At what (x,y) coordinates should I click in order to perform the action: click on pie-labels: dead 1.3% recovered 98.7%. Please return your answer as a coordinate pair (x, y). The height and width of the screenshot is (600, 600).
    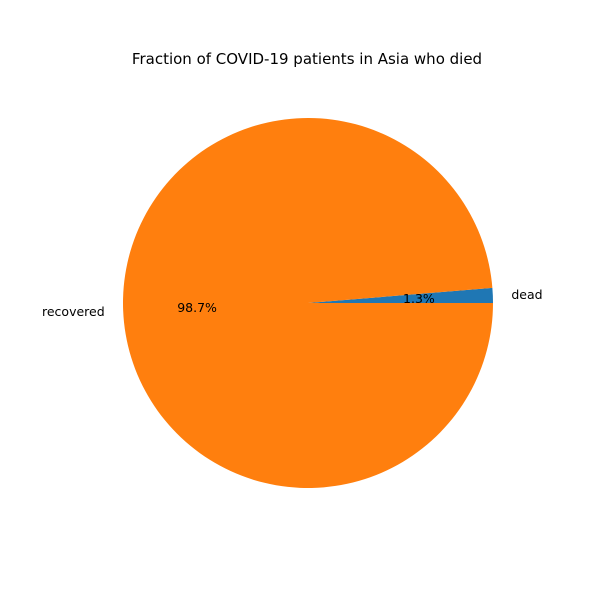
    Looking at the image, I should click on (292, 303).